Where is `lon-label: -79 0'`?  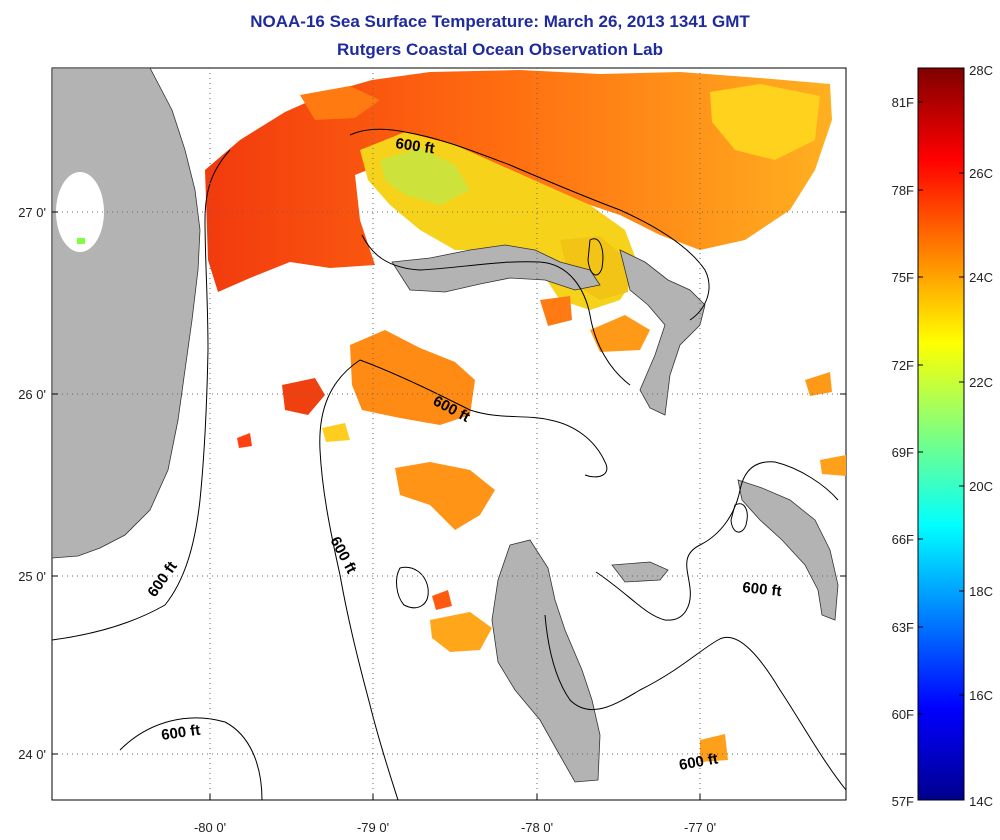 lon-label: -79 0' is located at coordinates (373, 827).